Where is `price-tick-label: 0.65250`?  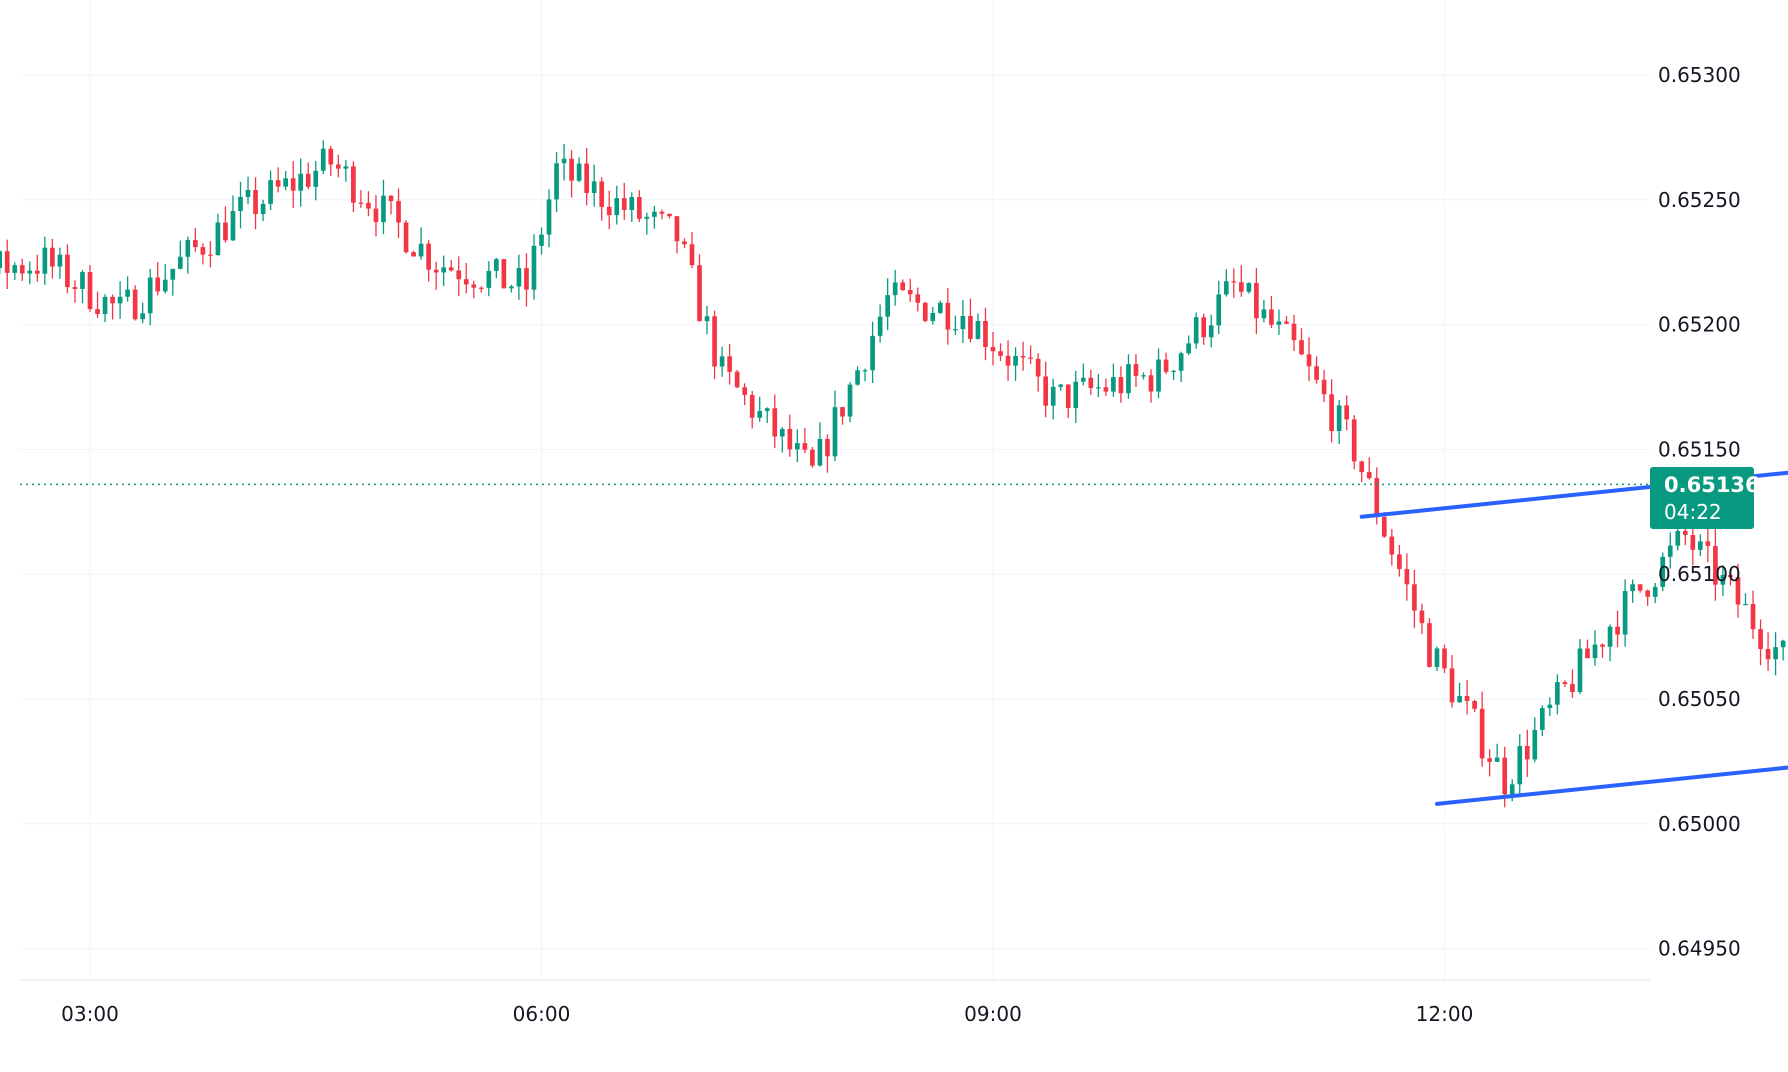 price-tick-label: 0.65250 is located at coordinates (1699, 200).